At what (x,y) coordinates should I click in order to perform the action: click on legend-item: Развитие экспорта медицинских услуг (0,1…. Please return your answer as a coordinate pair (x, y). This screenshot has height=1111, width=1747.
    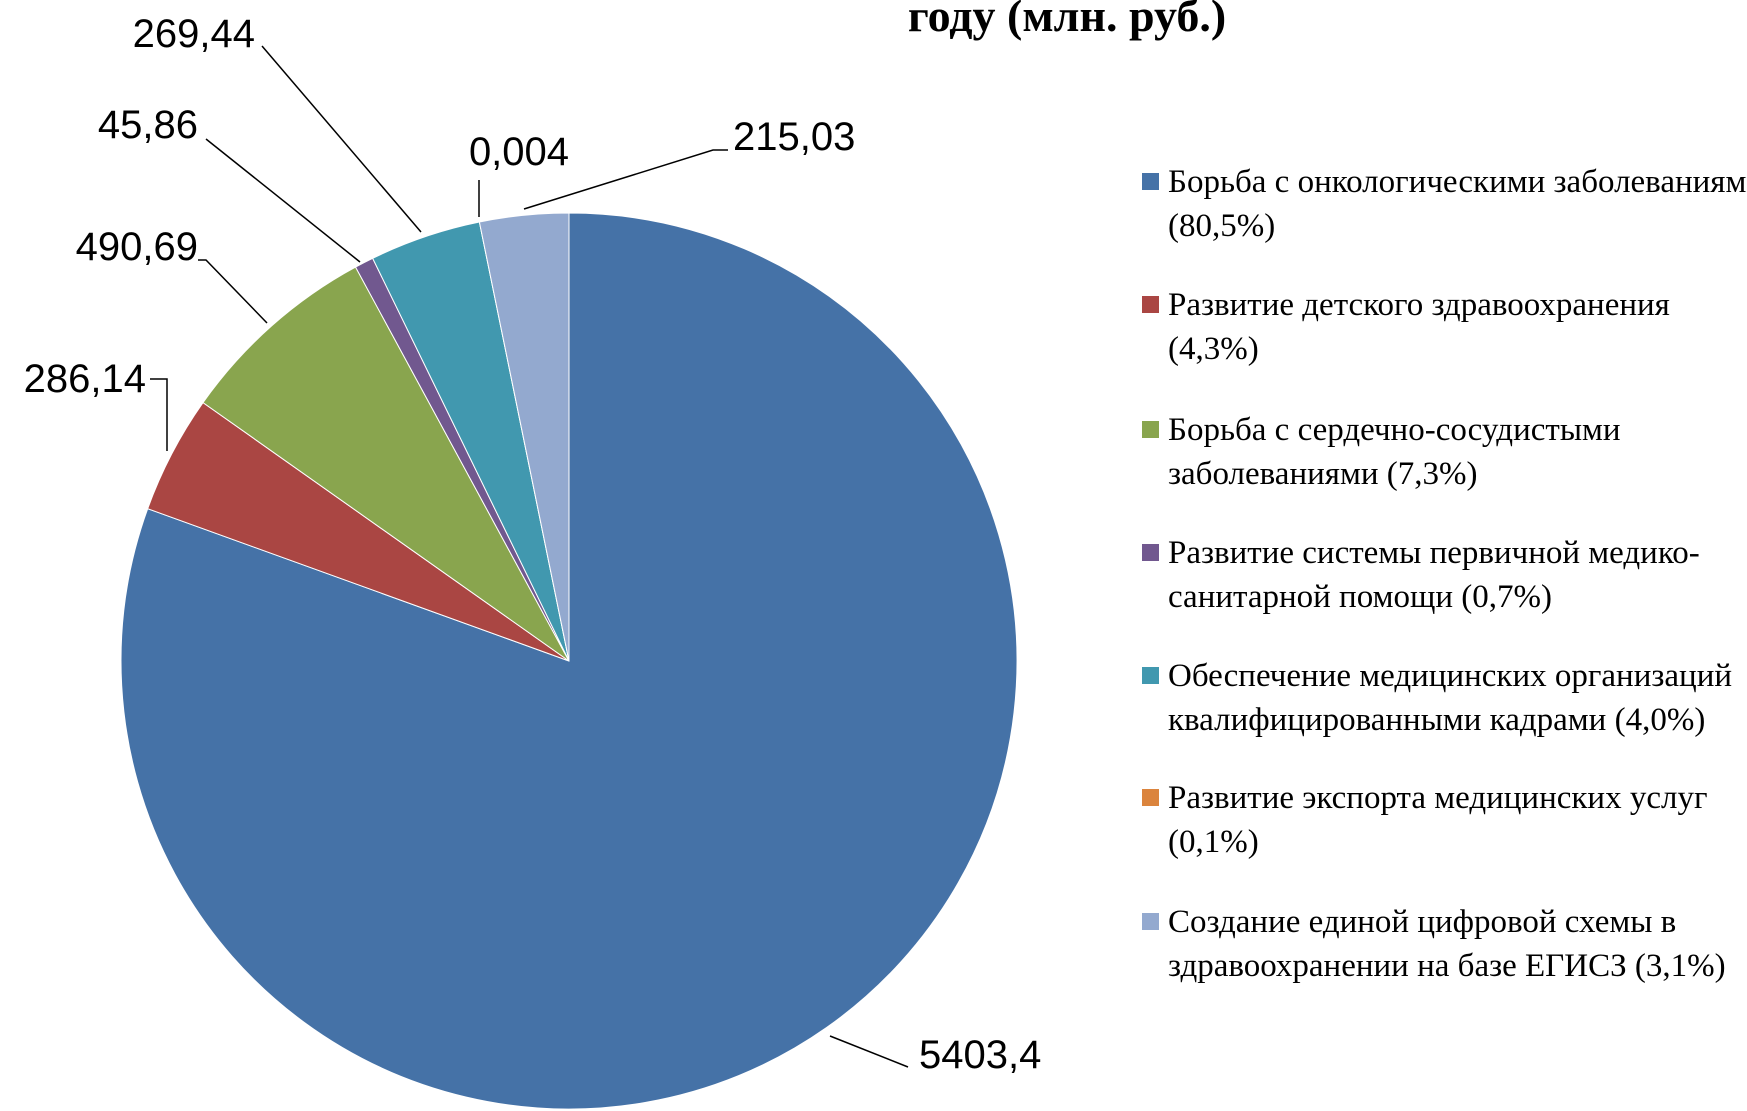
    Looking at the image, I should click on (1443, 820).